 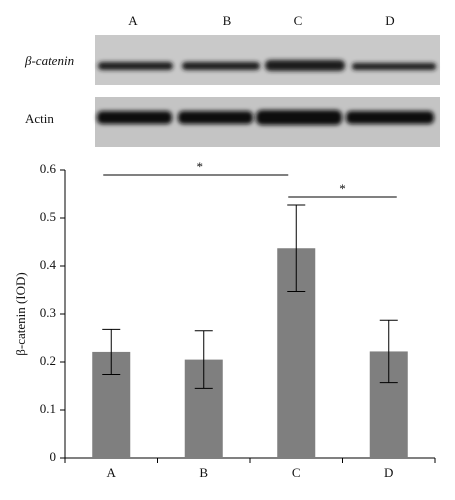 I want to click on lane-label: D, so click(x=389, y=20).